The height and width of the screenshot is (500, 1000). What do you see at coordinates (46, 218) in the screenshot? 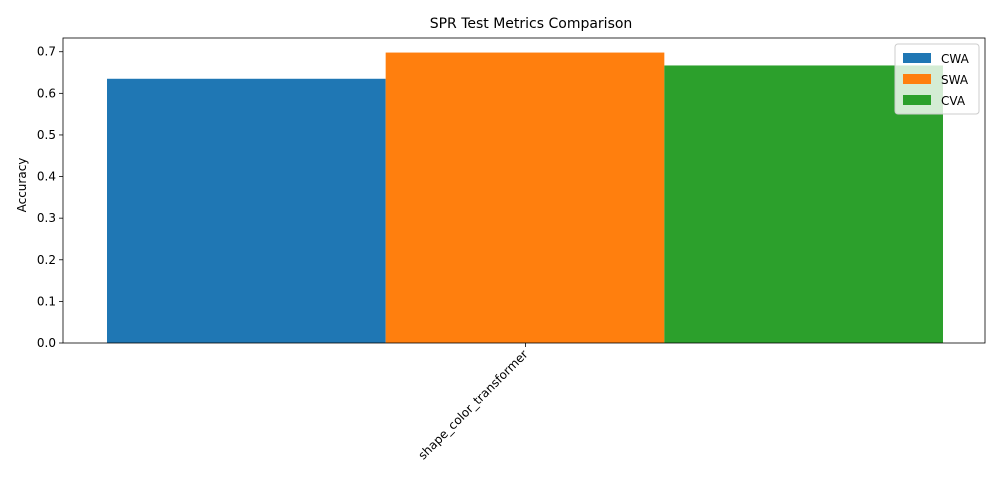
I see `y-tick-label: 0.3` at bounding box center [46, 218].